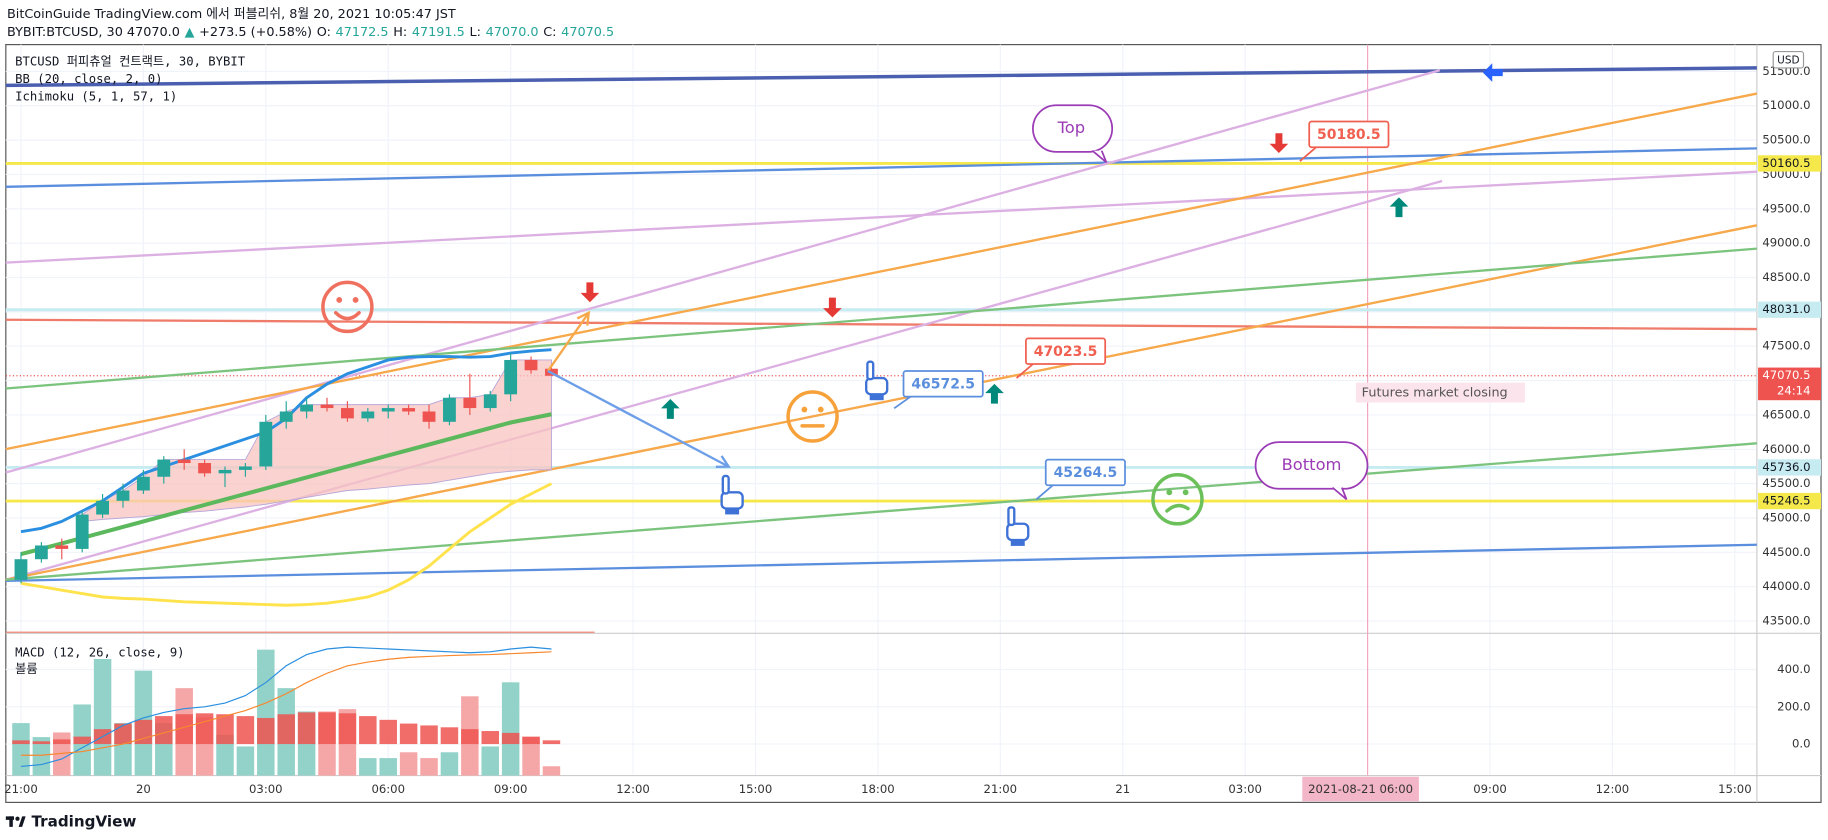 The height and width of the screenshot is (840, 1828). What do you see at coordinates (255, 31) in the screenshot?
I see `quote-part: +273.5 (+0.58%)` at bounding box center [255, 31].